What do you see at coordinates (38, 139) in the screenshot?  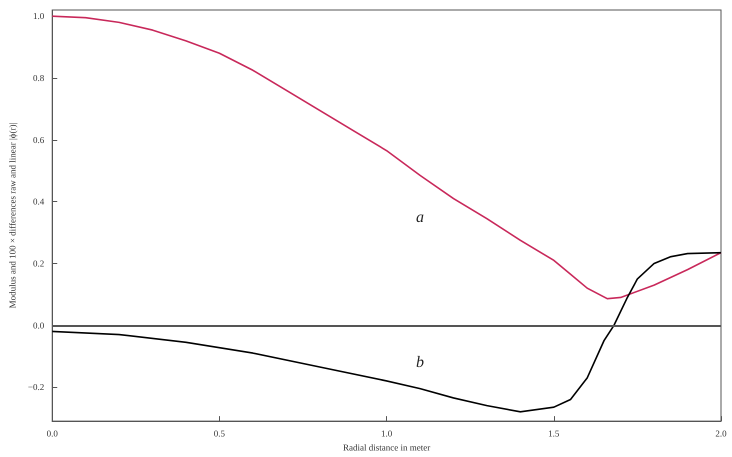 I see `y-tick-label: 0.6` at bounding box center [38, 139].